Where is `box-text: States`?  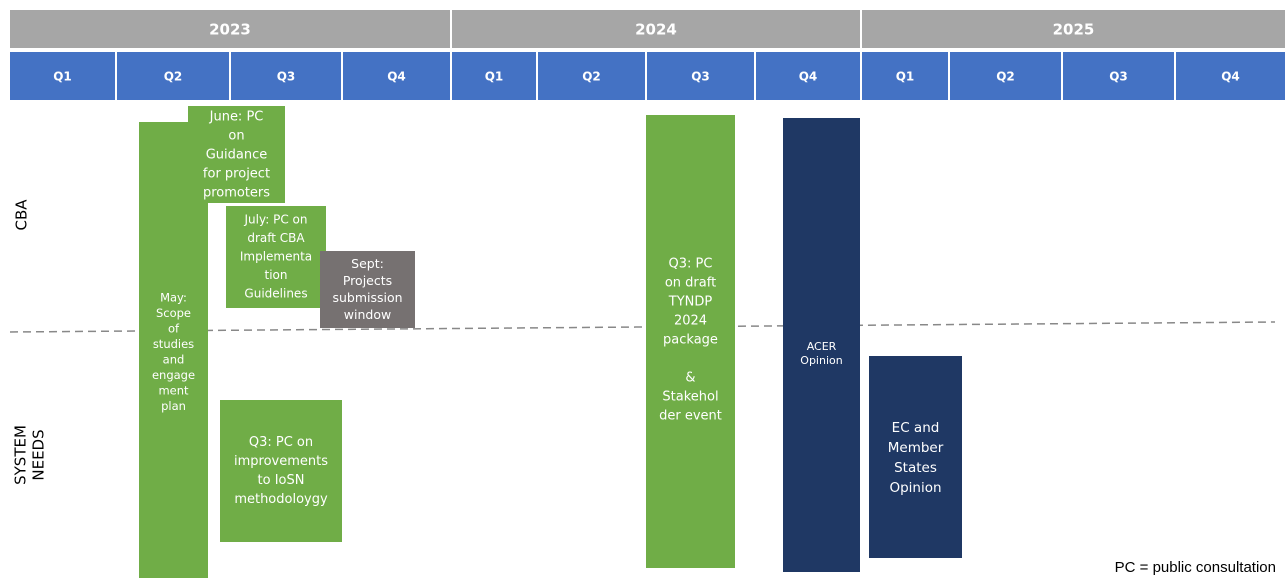 box-text: States is located at coordinates (915, 468).